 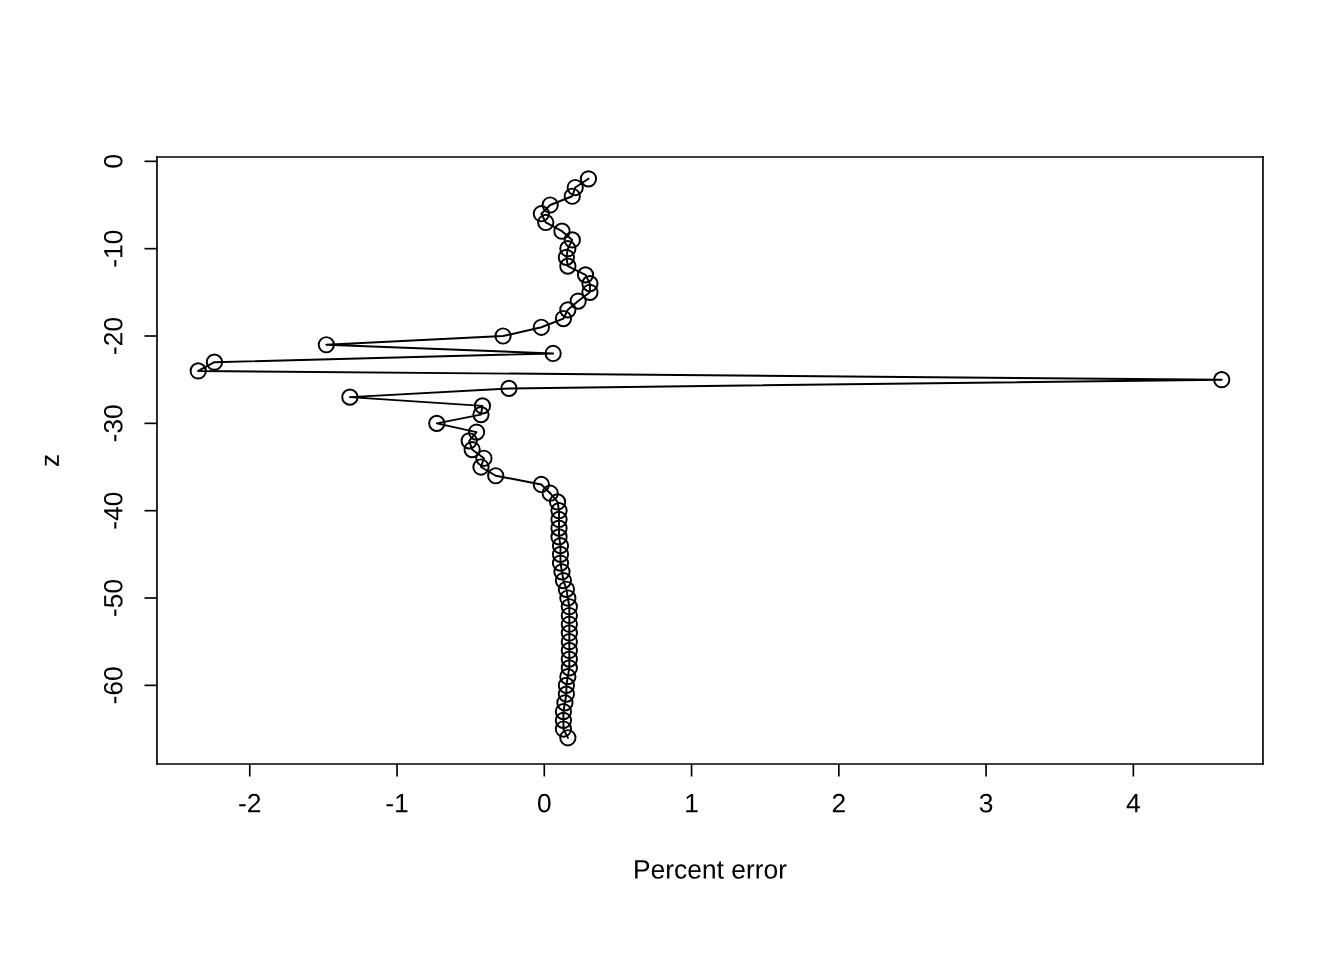 I want to click on y-tick-label: -60, so click(x=113, y=685).